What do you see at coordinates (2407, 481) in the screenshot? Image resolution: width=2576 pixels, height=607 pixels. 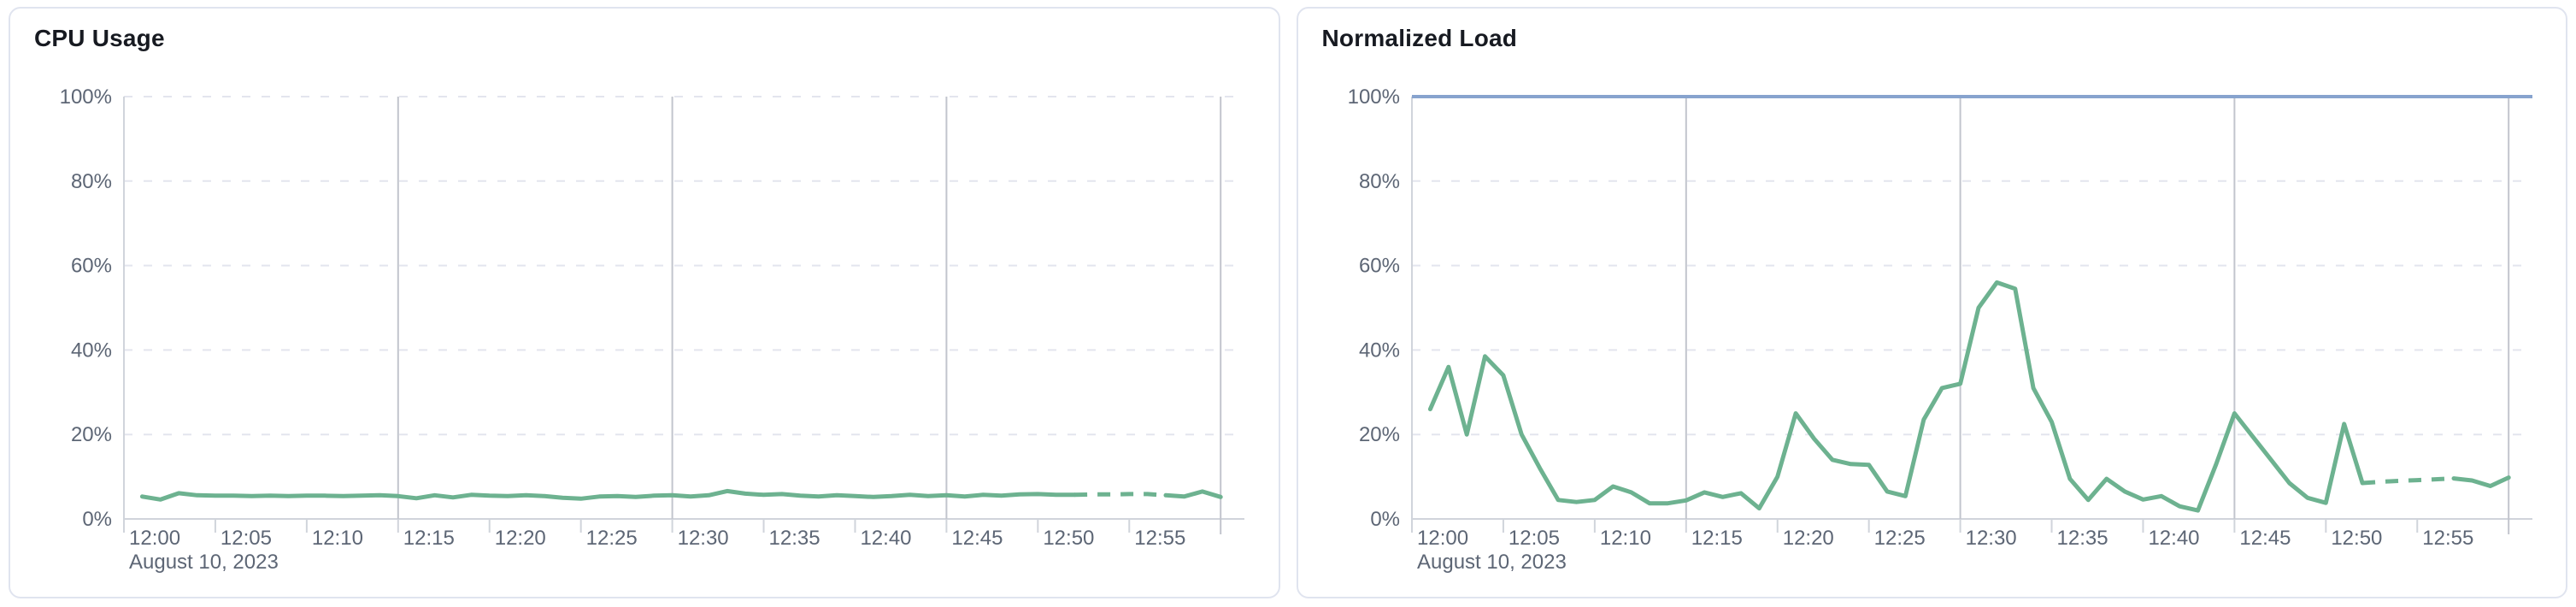 I see `normalized-load-series-line-dashed` at bounding box center [2407, 481].